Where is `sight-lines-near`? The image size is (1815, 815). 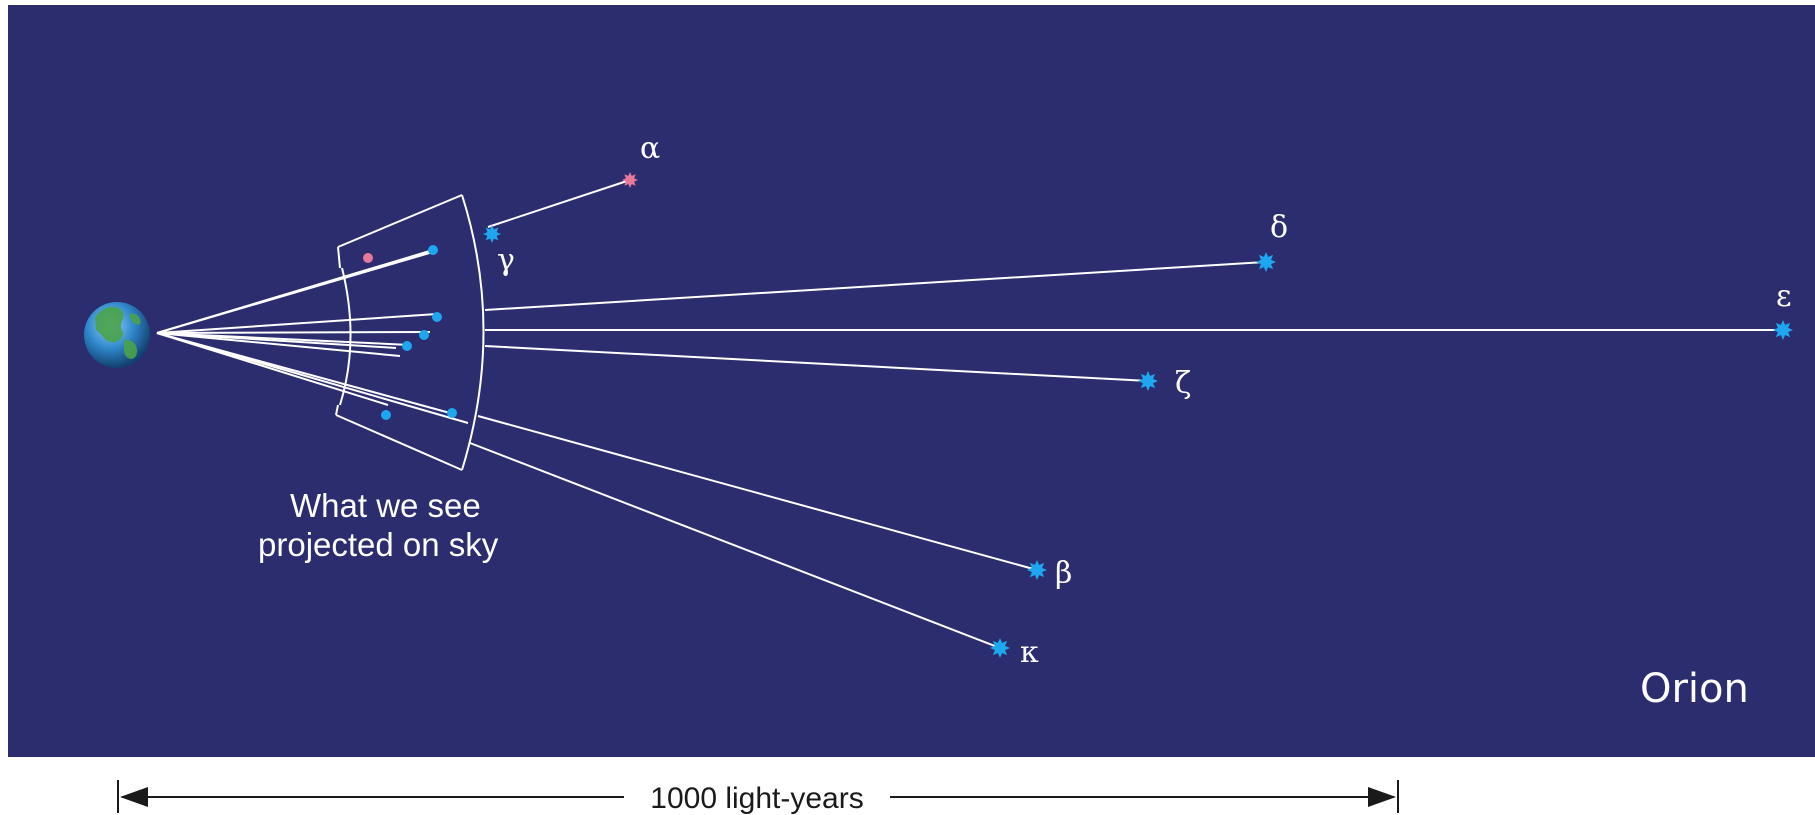 sight-lines-near is located at coordinates (312, 336).